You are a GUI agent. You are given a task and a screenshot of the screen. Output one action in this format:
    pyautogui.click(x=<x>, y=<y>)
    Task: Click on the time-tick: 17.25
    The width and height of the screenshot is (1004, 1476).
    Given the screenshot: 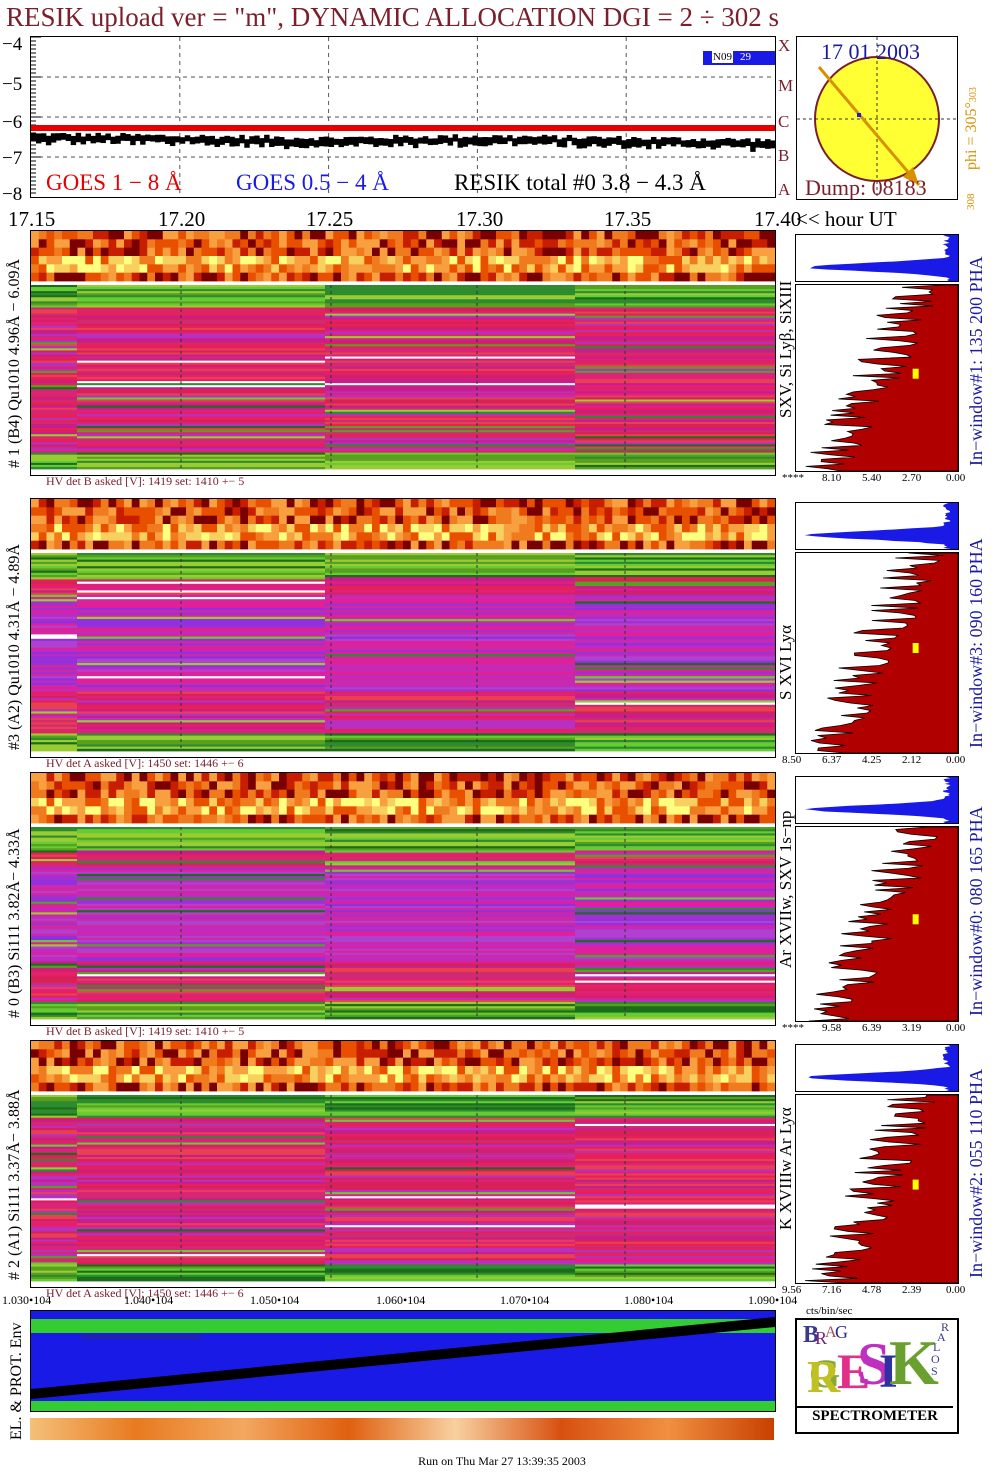 What is the action you would take?
    pyautogui.click(x=330, y=219)
    